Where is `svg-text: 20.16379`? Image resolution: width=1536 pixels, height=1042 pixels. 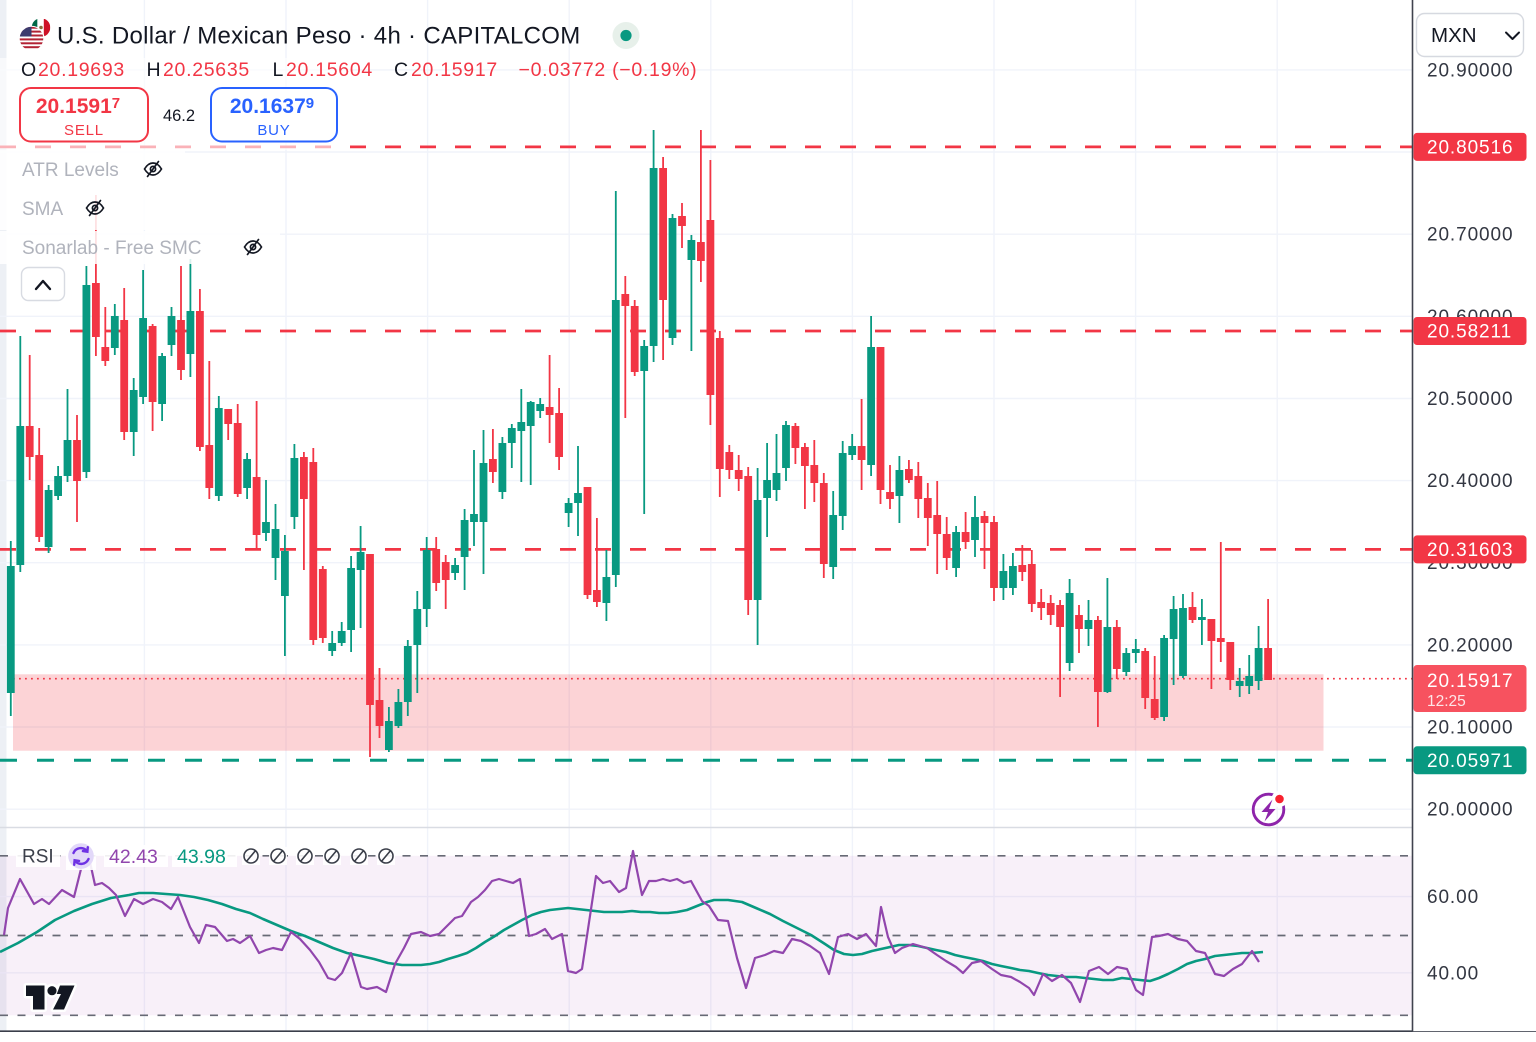 svg-text: 20.16379 is located at coordinates (272, 106).